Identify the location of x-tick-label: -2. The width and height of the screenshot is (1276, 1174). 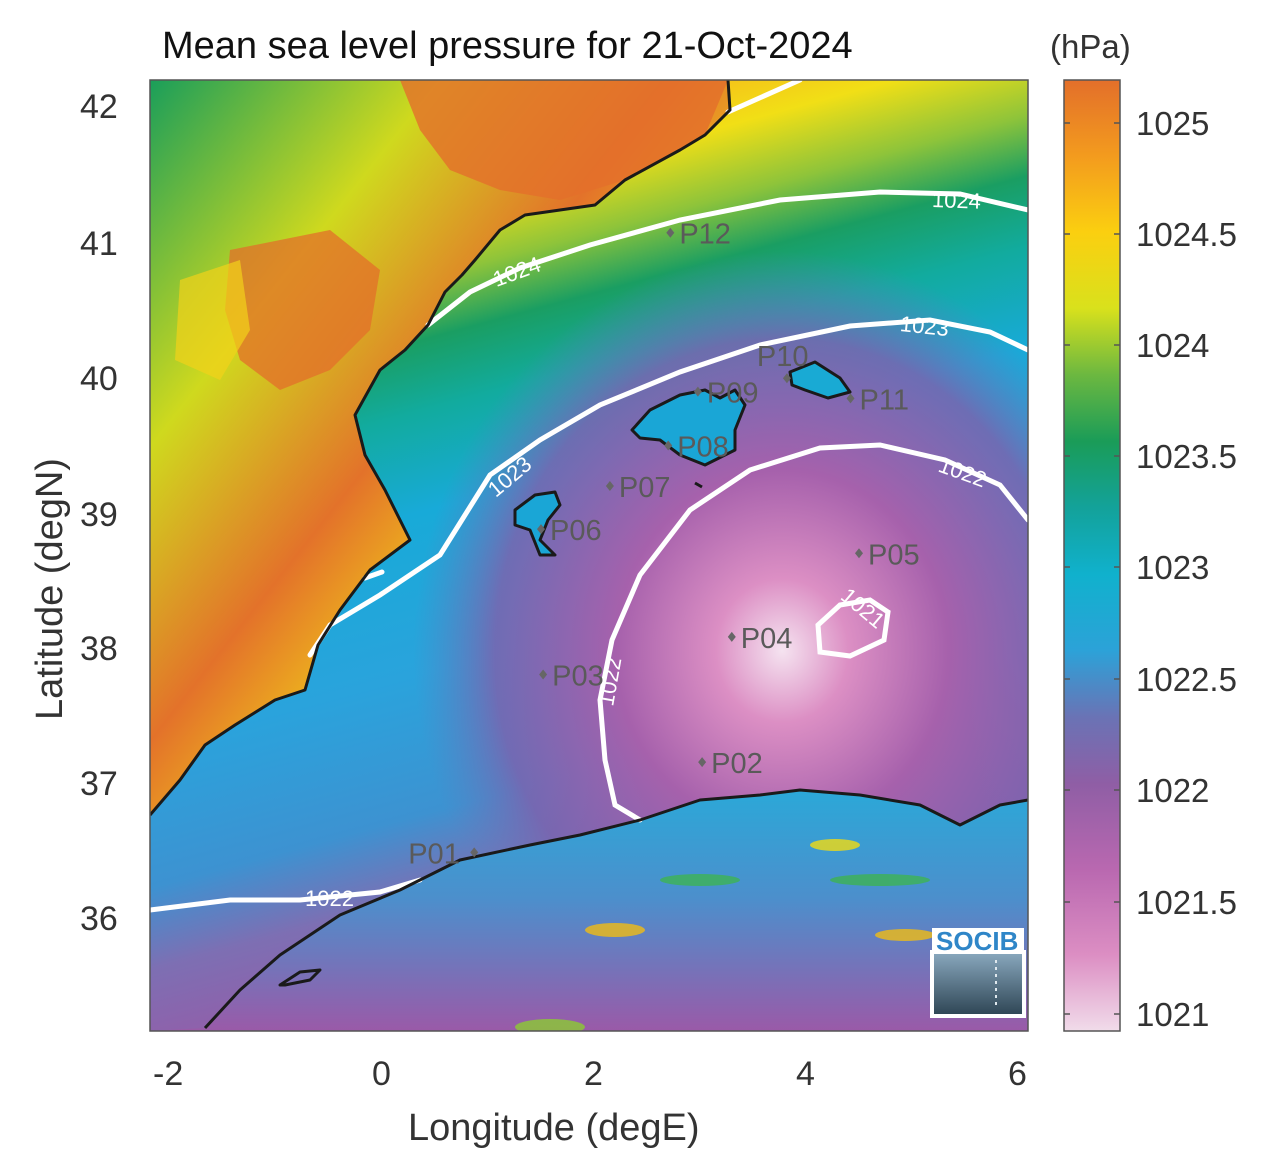
(168, 1074).